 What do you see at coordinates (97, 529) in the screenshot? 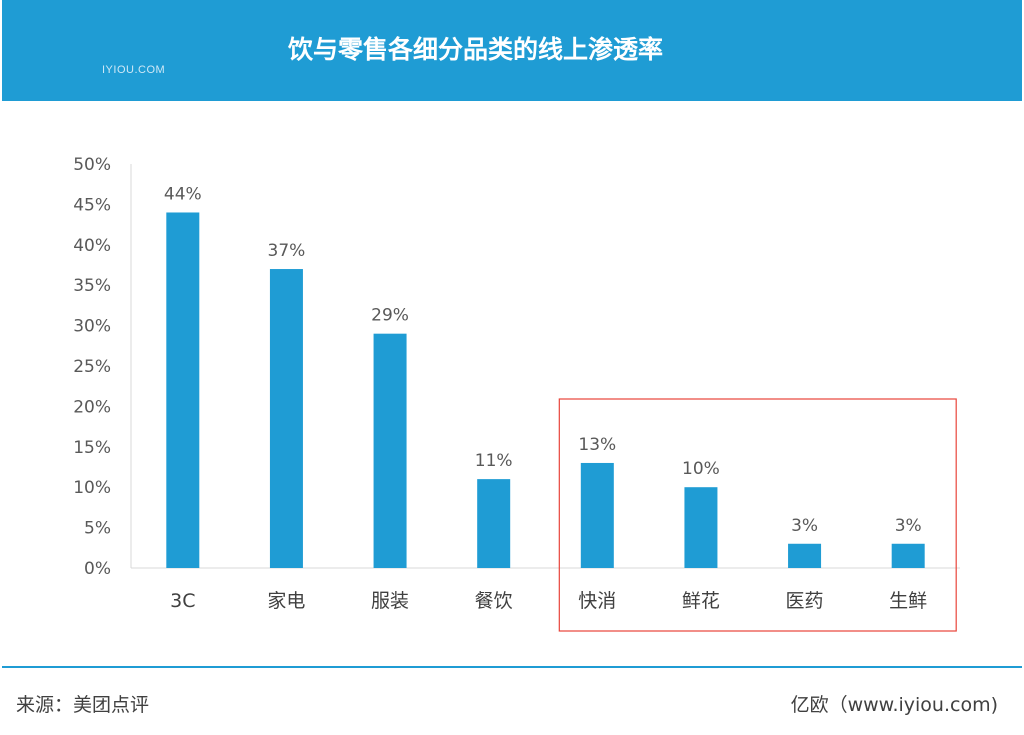
I see `y-tick-label: 5%` at bounding box center [97, 529].